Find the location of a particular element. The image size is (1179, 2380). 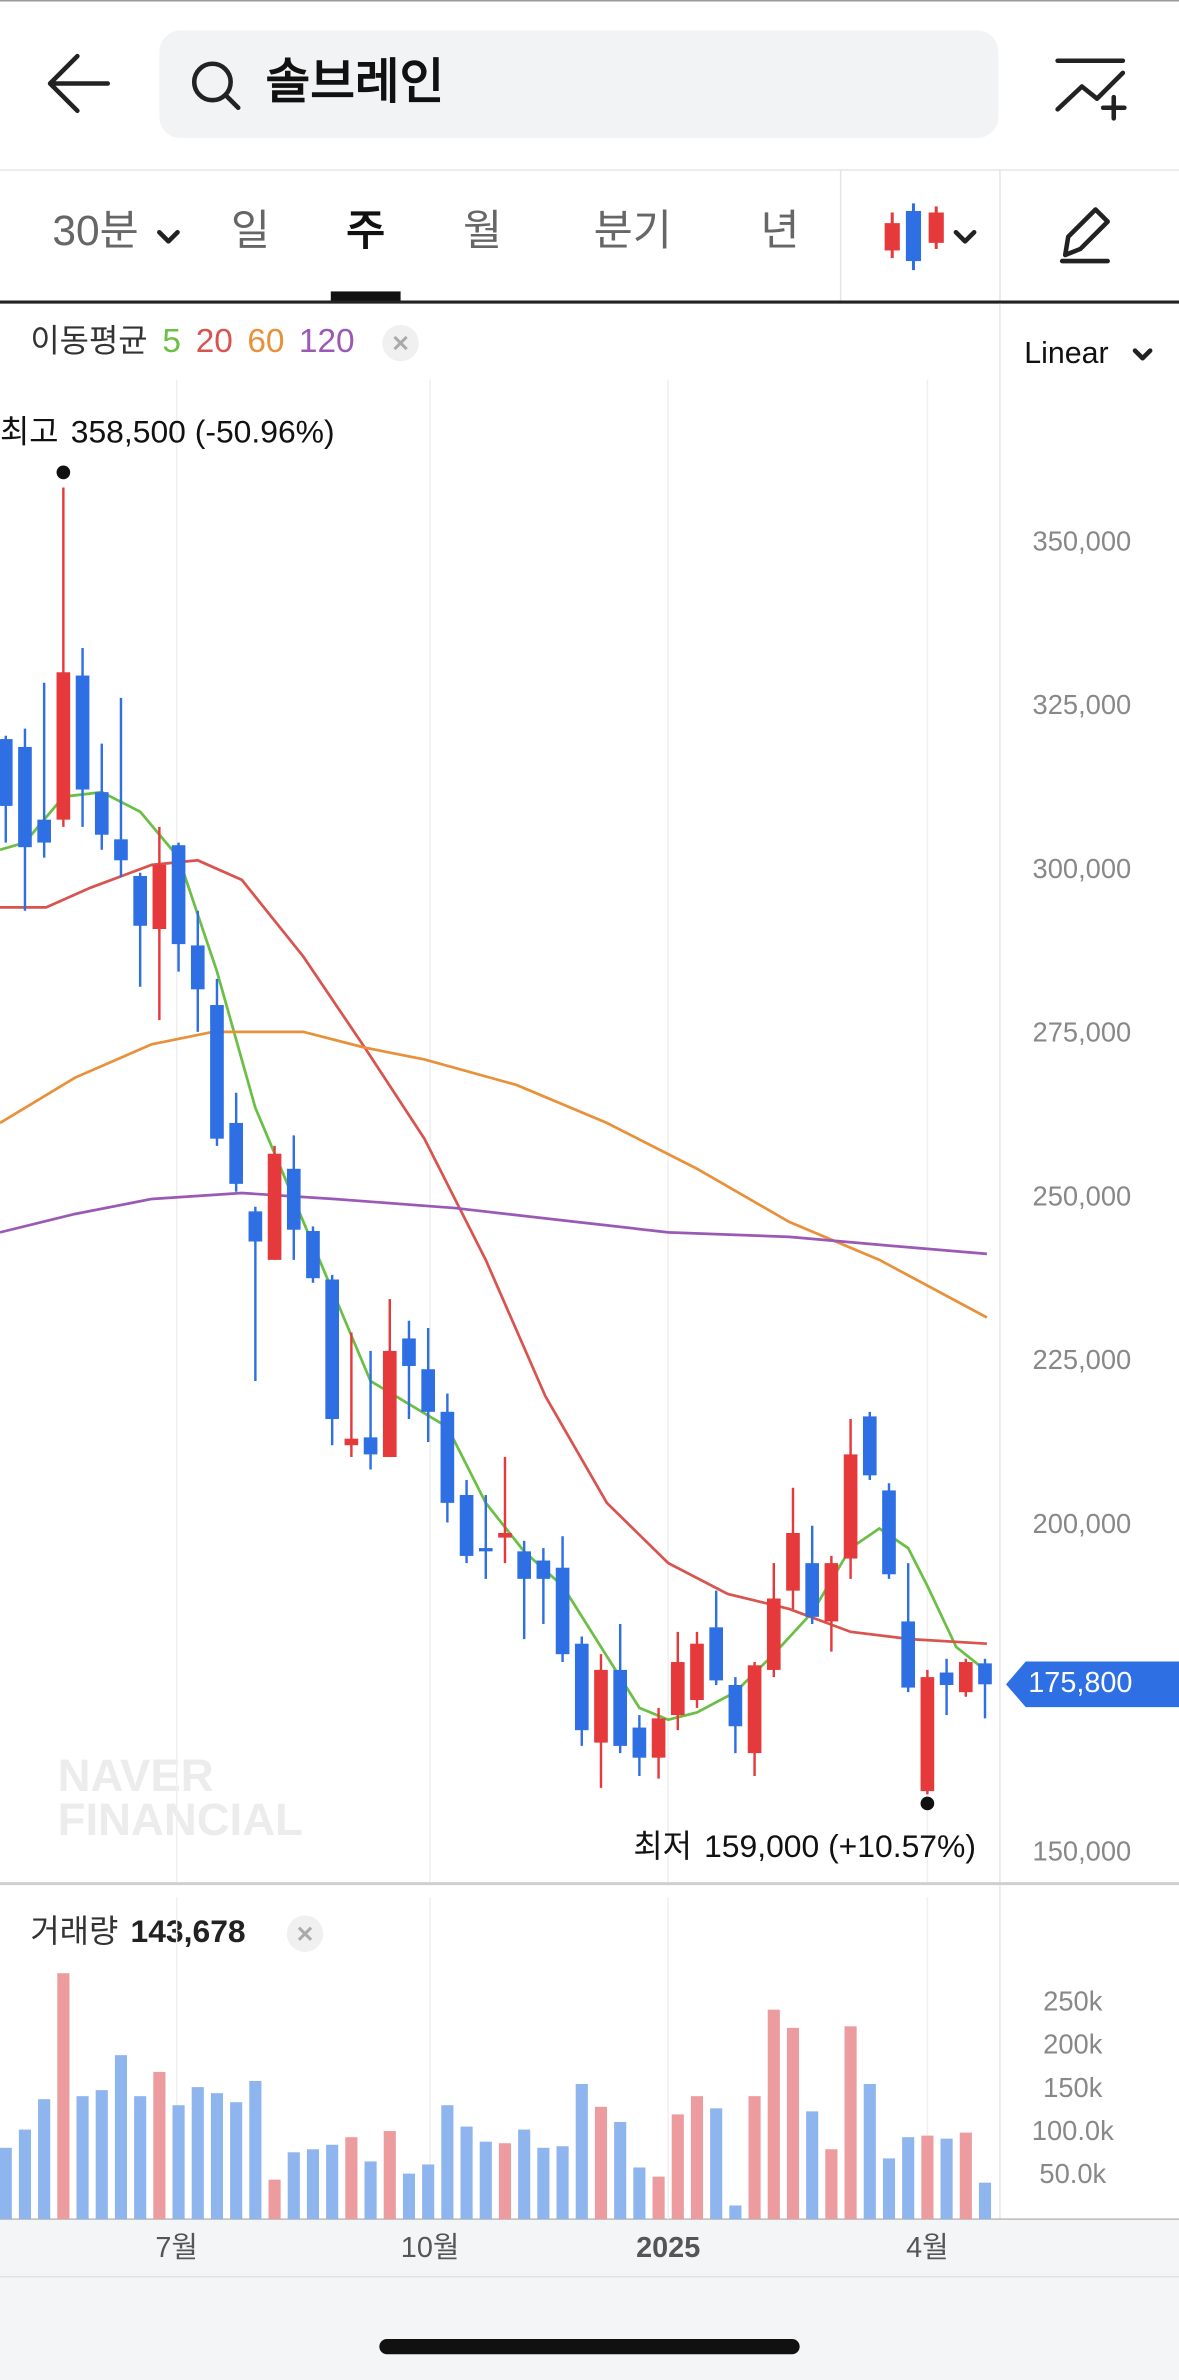

y-tick-label: 300,000 is located at coordinates (1082, 868).